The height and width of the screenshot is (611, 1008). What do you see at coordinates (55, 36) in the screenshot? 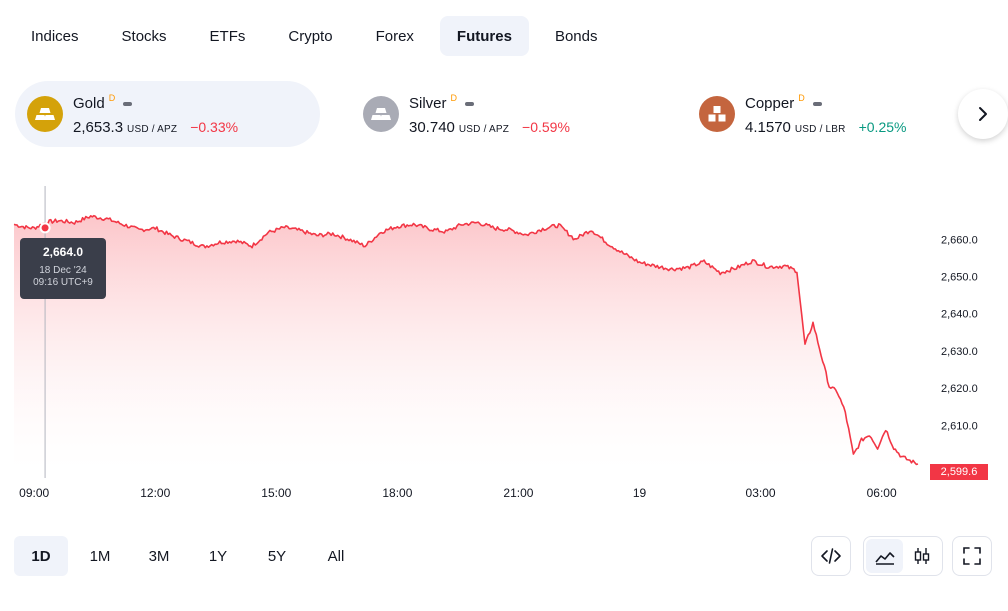
I see `tab-indices: Indices` at bounding box center [55, 36].